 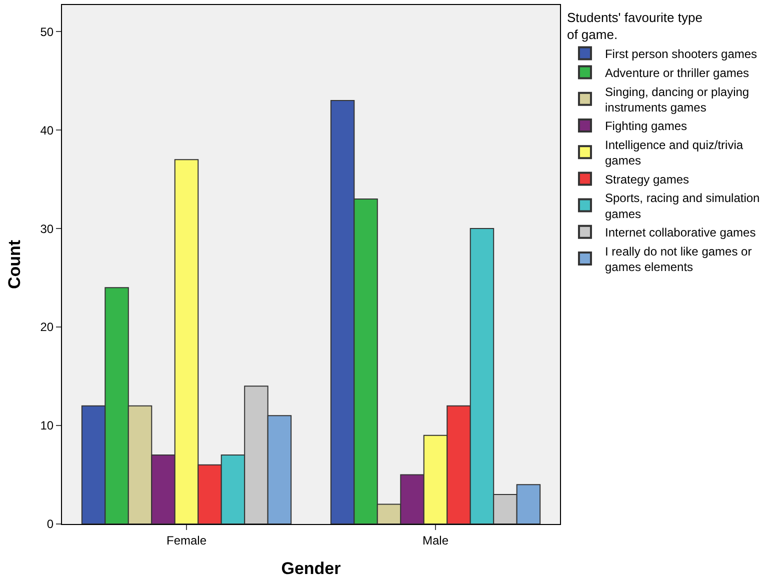 I want to click on y-tick-label: 40, so click(x=47, y=130).